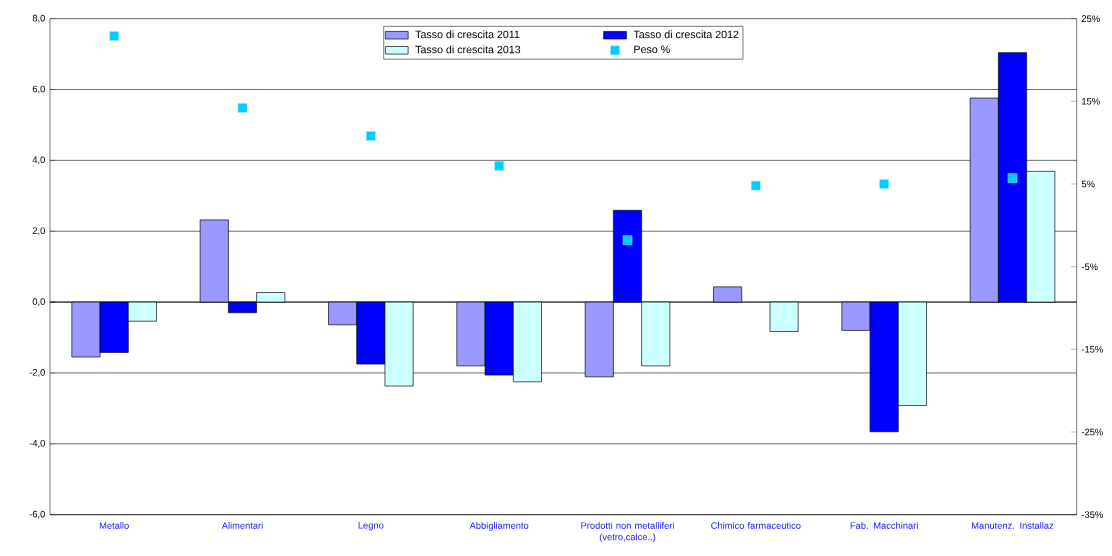 The height and width of the screenshot is (556, 1112). I want to click on x-tick-label: Prodotti non metalliferi (vetro,calce..), so click(627, 532).